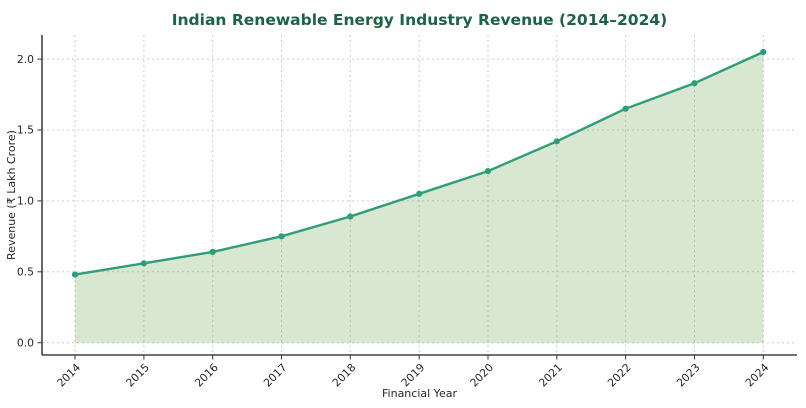 The width and height of the screenshot is (806, 408). Describe the element at coordinates (68, 375) in the screenshot. I see `x-tick-label: 2014` at that location.